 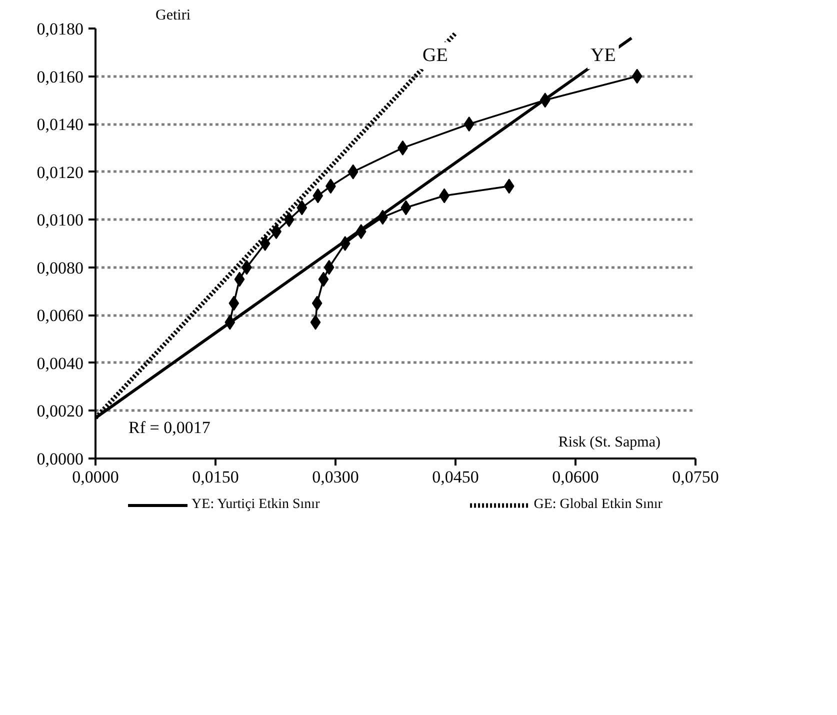 I want to click on x-axis-title: Risk (St. Sapma), so click(x=609, y=442).